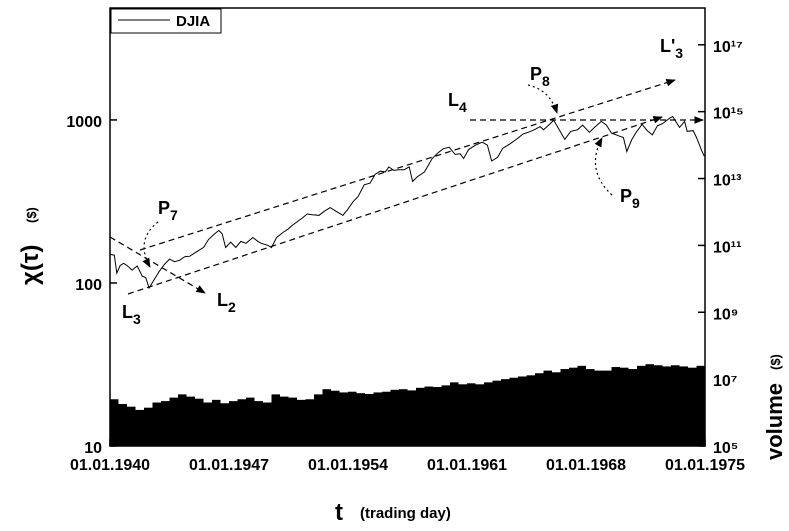 The image size is (789, 531). What do you see at coordinates (166, 21) in the screenshot?
I see `legend: DJIA` at bounding box center [166, 21].